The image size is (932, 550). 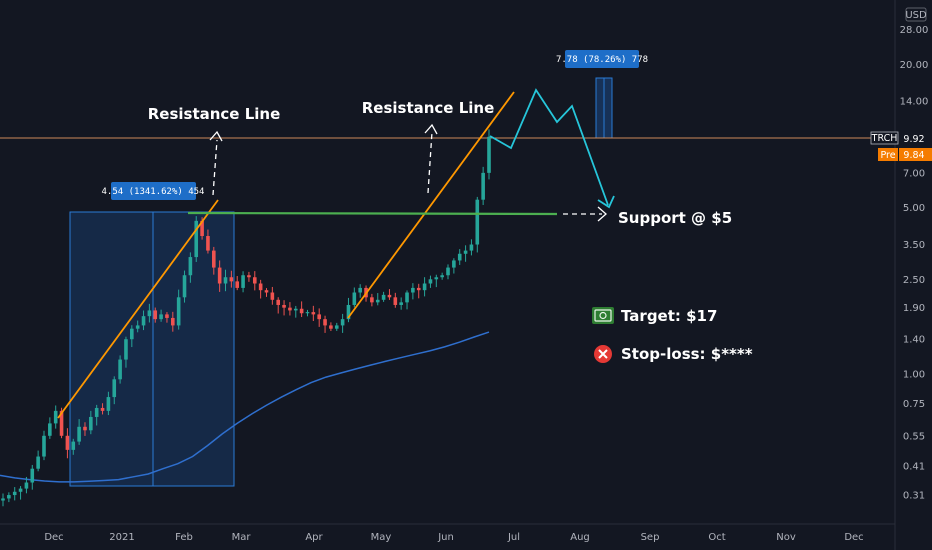 What do you see at coordinates (914, 404) in the screenshot?
I see `y-tick-label: 0.75` at bounding box center [914, 404].